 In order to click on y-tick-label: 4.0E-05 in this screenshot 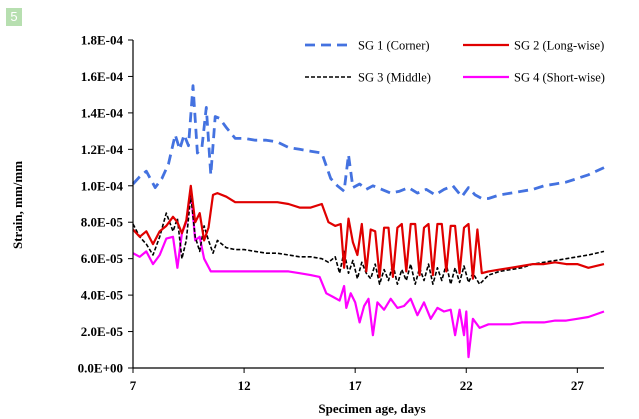, I will do `click(102, 295)`.